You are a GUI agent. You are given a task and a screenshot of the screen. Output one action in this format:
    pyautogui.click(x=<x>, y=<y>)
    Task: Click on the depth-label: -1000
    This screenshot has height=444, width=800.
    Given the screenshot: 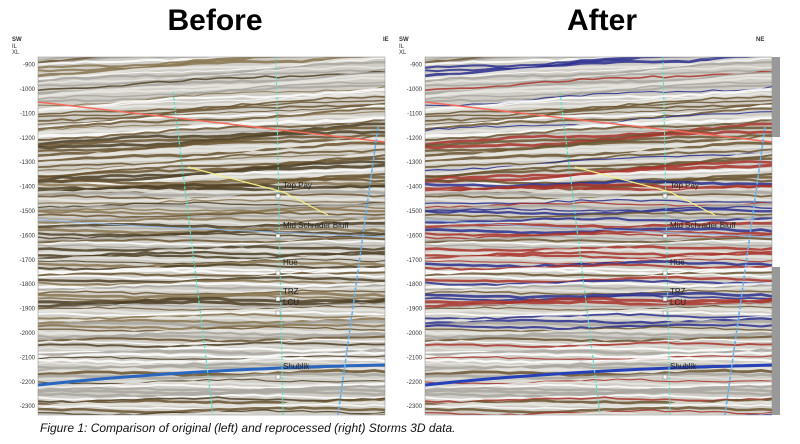 What is the action you would take?
    pyautogui.click(x=28, y=90)
    